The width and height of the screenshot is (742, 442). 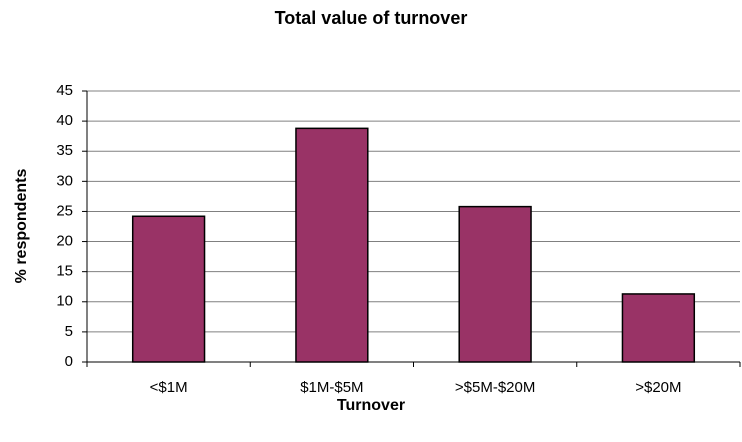 I want to click on y-tick-label: 20, so click(x=64, y=241).